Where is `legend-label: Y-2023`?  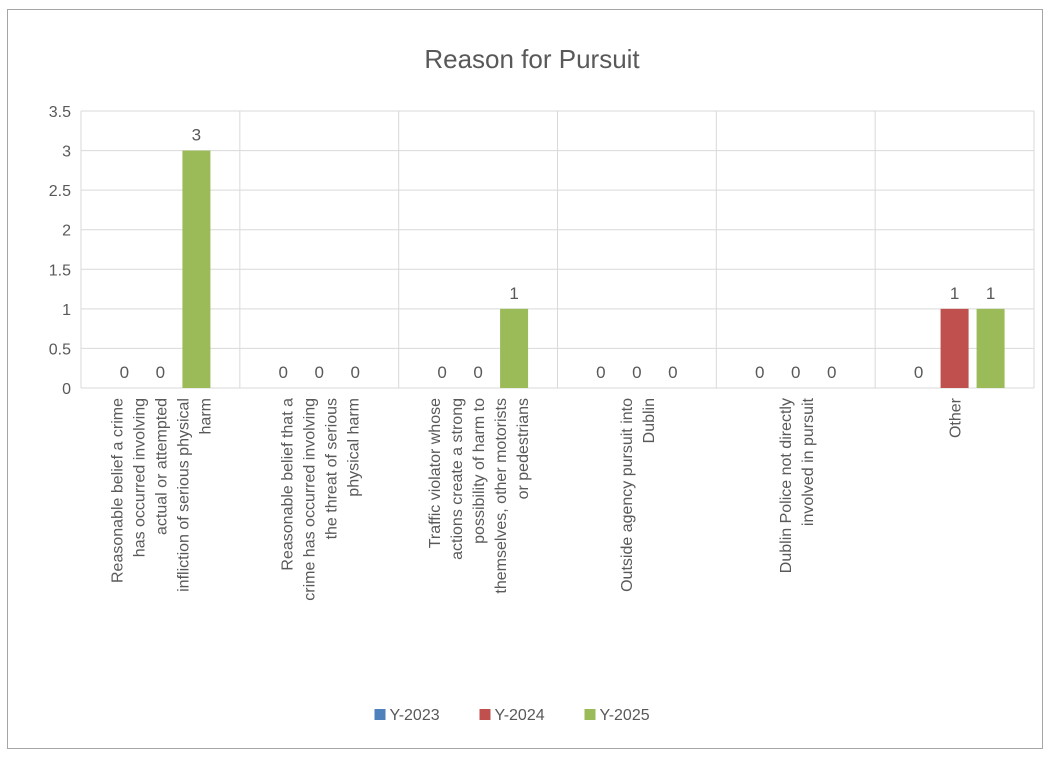 legend-label: Y-2023 is located at coordinates (415, 715).